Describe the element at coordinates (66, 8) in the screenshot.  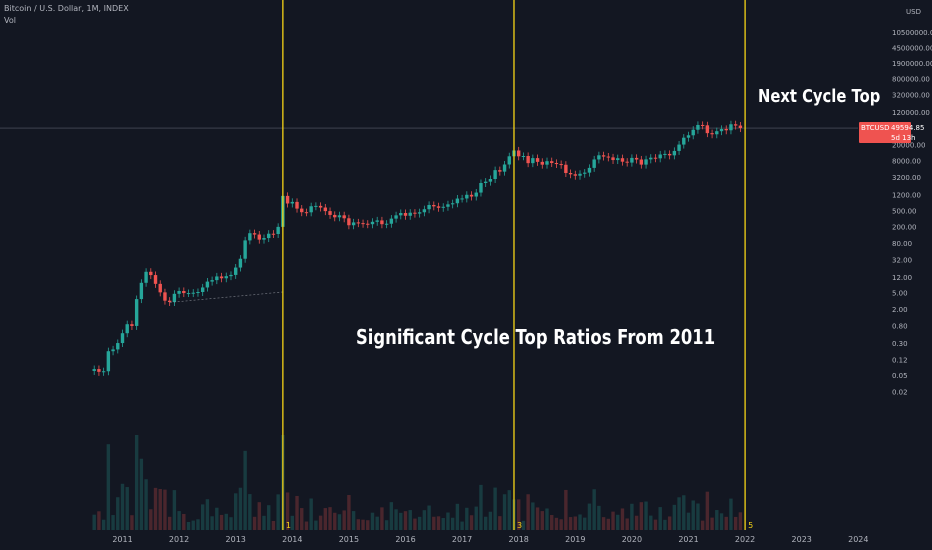
I see `symbol-title: Bitcoin / U.S. Dollar, 1M, INDEX` at that location.